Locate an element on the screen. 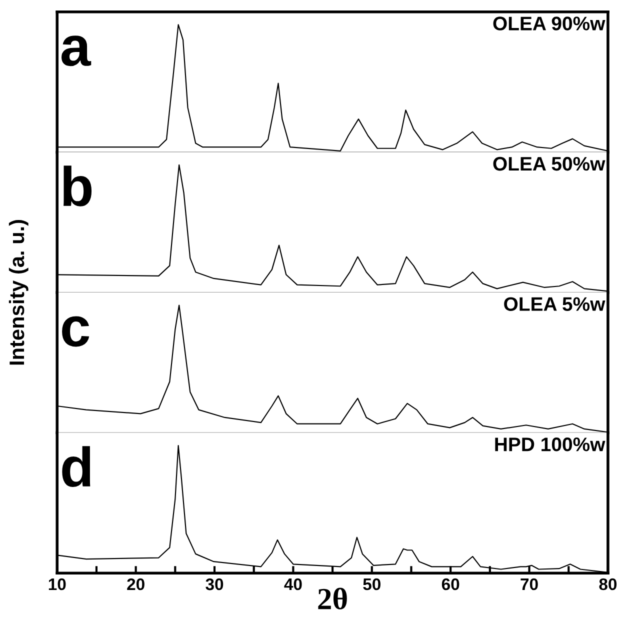 The image size is (621, 627). x-tick-label: 50 is located at coordinates (371, 584).